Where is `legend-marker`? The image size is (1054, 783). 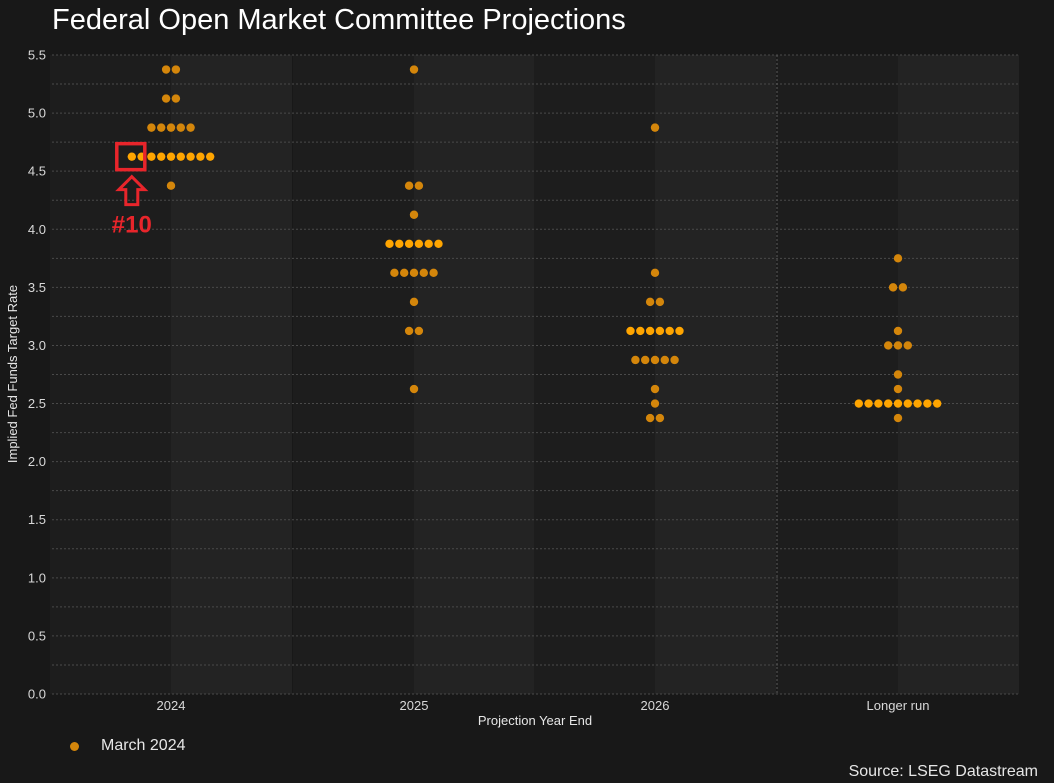 legend-marker is located at coordinates (74, 746).